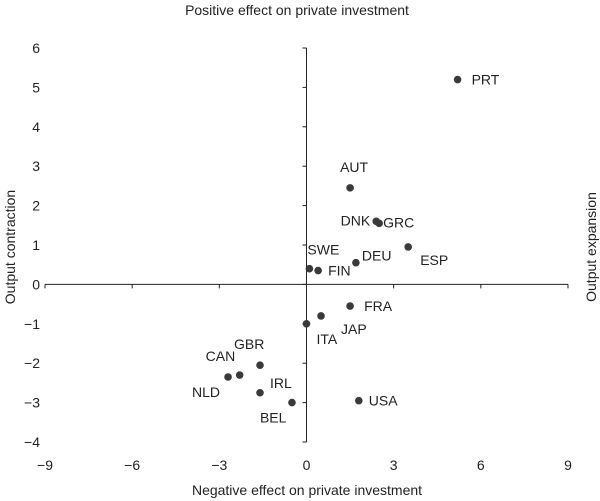 This screenshot has width=600, height=501. What do you see at coordinates (206, 392) in the screenshot?
I see `point-label-nld: NLD` at bounding box center [206, 392].